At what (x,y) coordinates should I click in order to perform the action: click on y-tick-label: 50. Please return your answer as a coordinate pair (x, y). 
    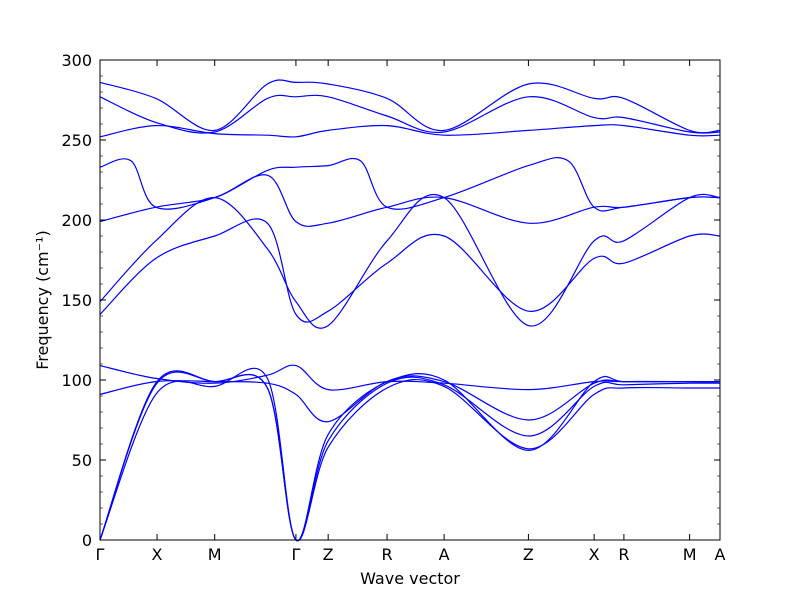
    Looking at the image, I should click on (82, 460).